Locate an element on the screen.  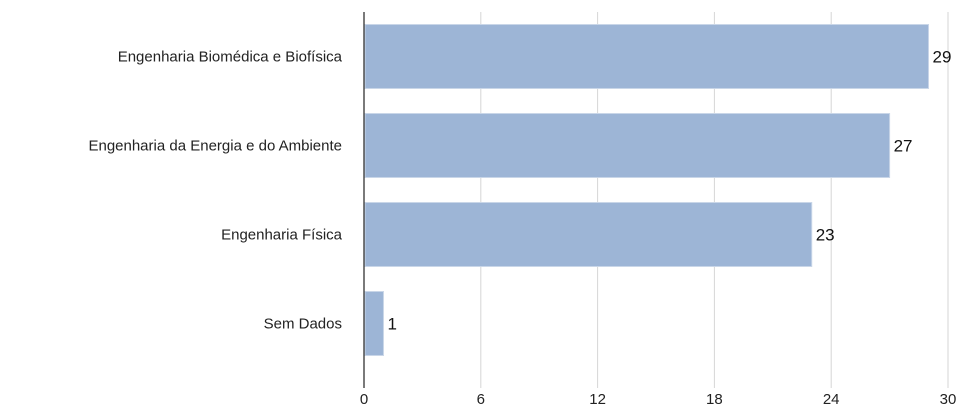
value-label: 1 is located at coordinates (391, 324).